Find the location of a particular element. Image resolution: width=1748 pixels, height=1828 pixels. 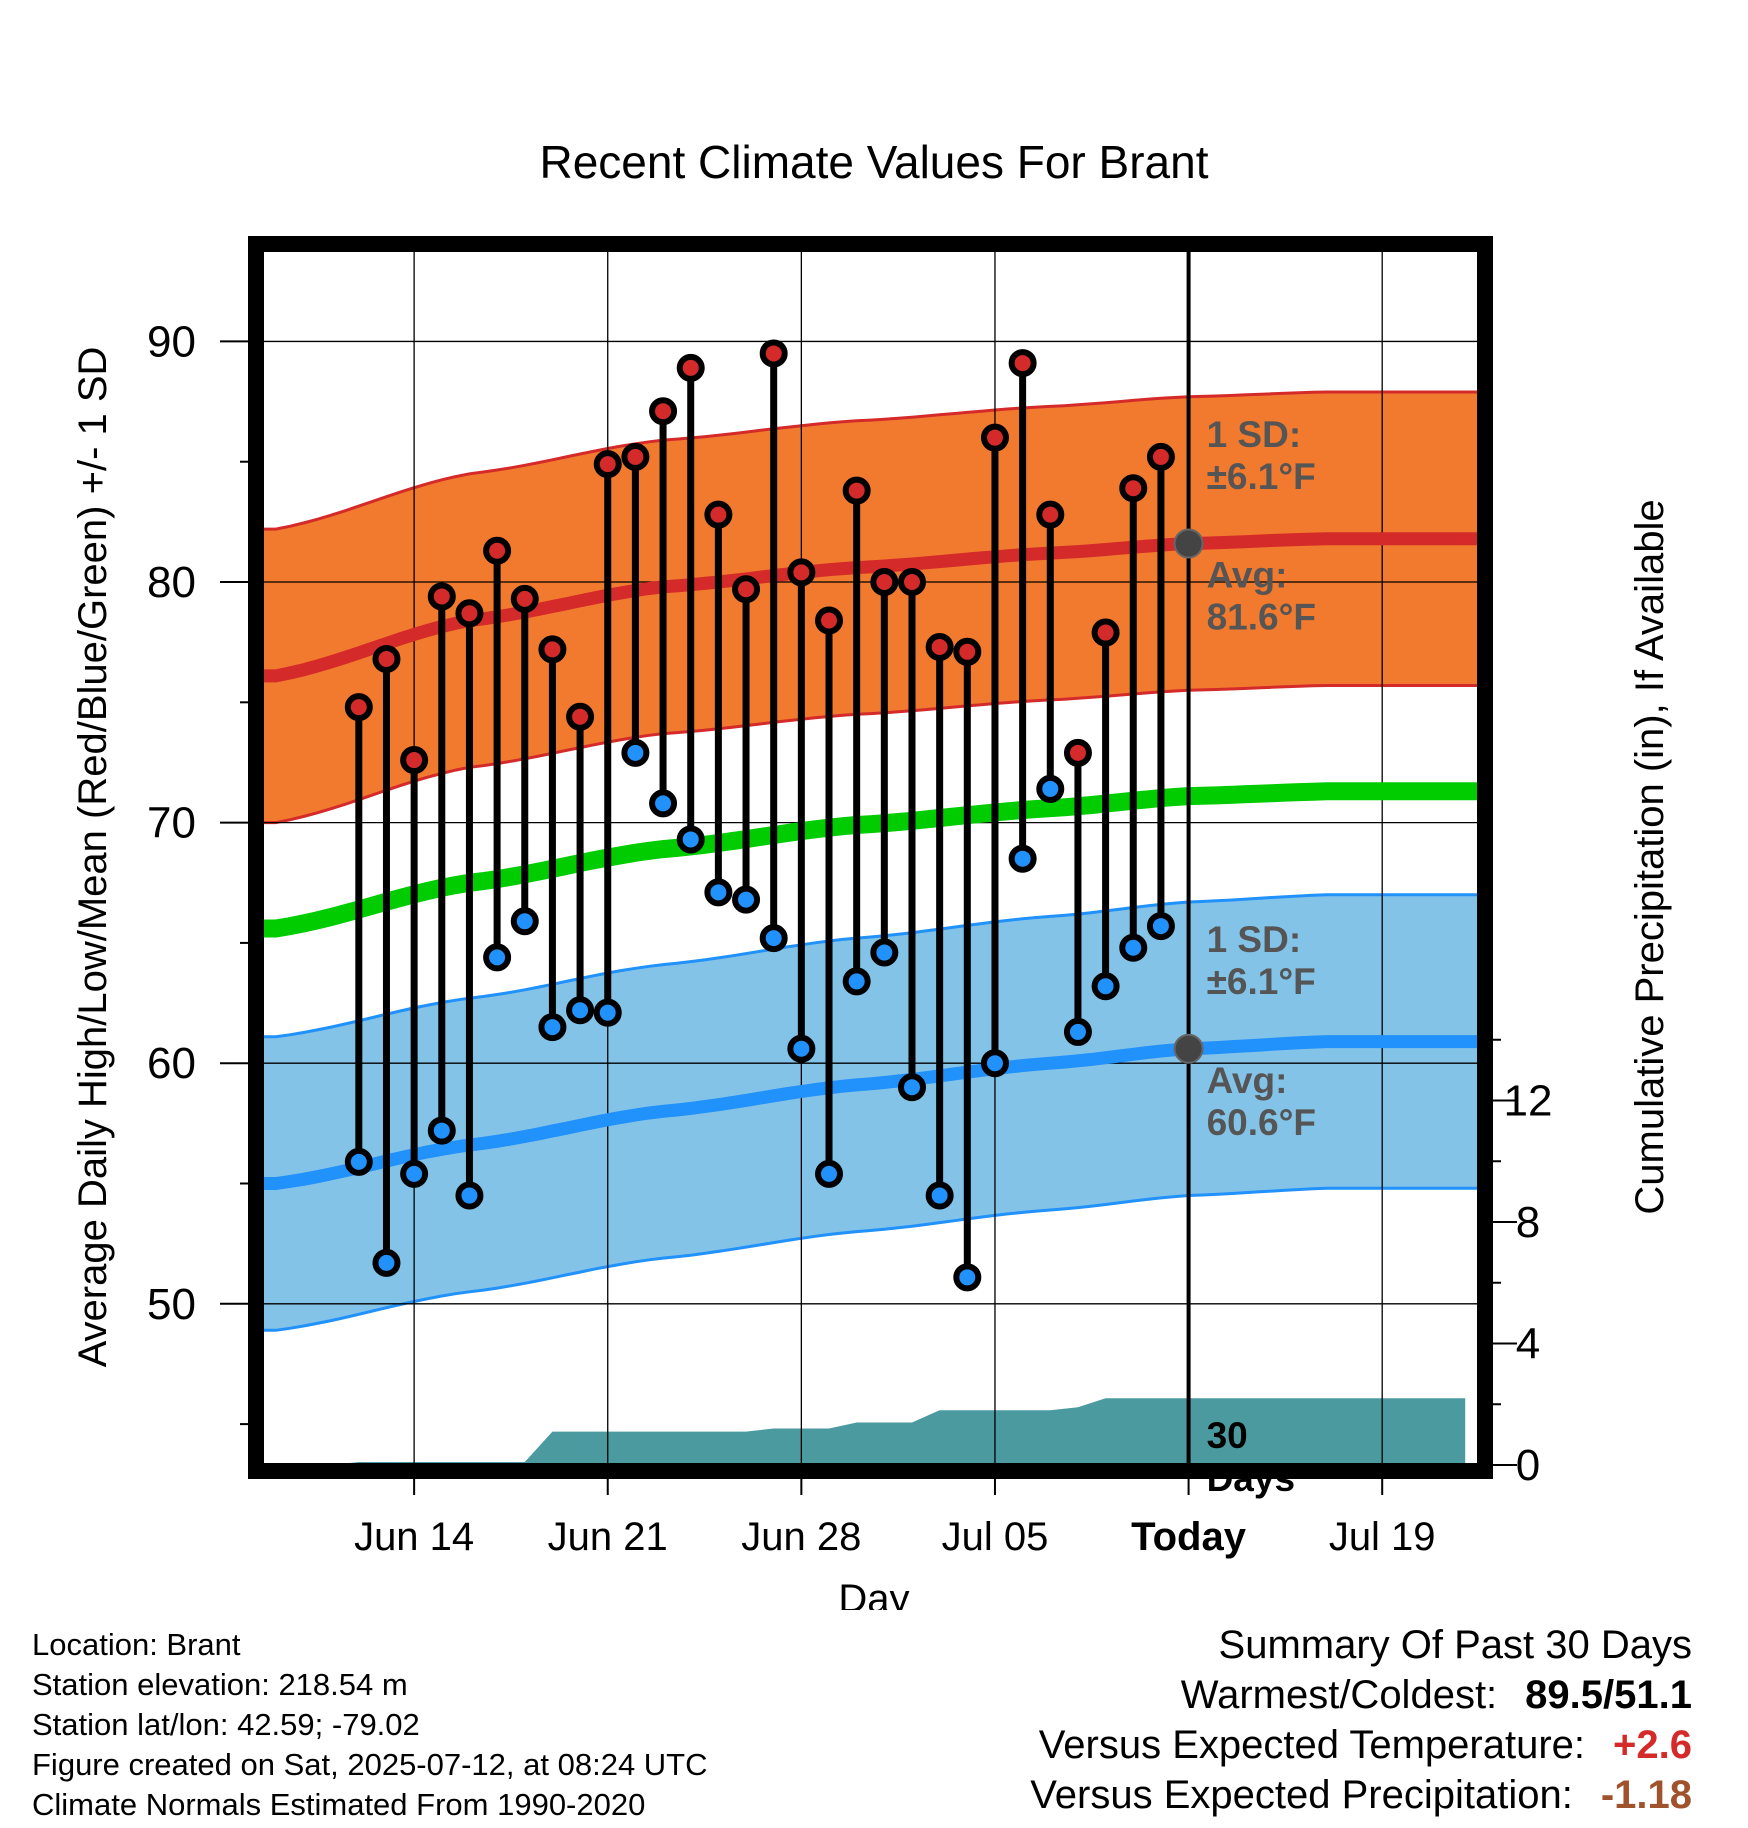

x-tick-label-2: Jun 28 is located at coordinates (801, 1537).